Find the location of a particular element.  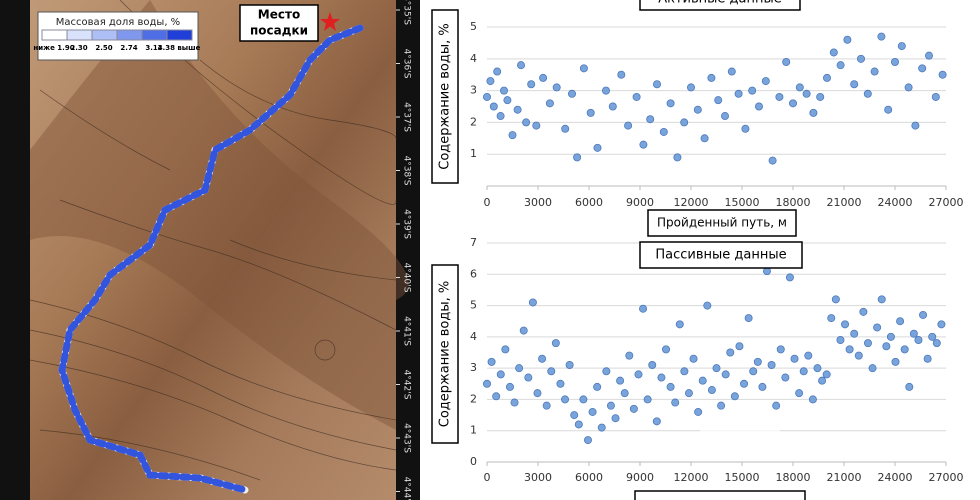

x-tick-label: 6000 is located at coordinates (589, 477).